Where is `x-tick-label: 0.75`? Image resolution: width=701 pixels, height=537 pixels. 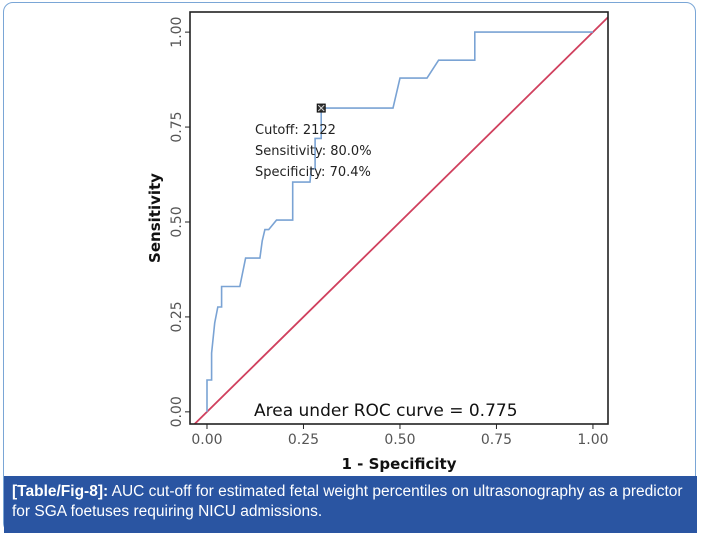
x-tick-label: 0.75 is located at coordinates (496, 440).